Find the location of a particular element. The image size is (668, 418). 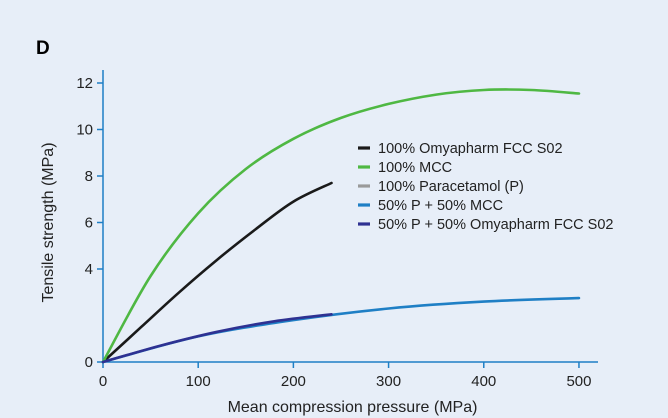

legend-label-2: 100% Paracetamol (P) is located at coordinates (451, 187).